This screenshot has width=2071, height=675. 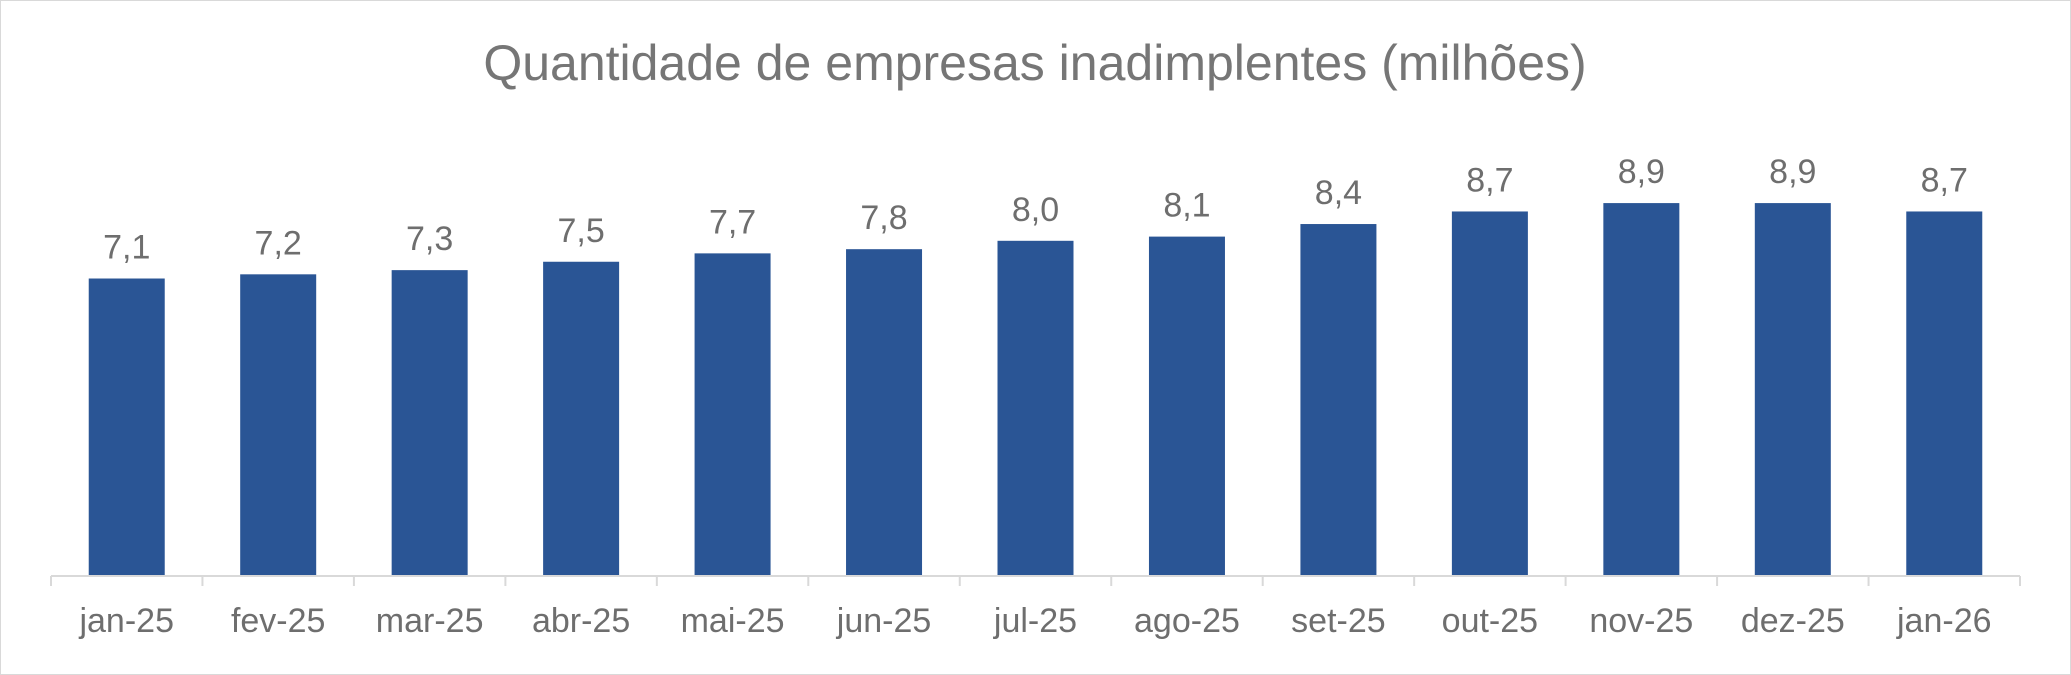 What do you see at coordinates (1338, 621) in the screenshot?
I see `x-tick-label-set-25: set-25` at bounding box center [1338, 621].